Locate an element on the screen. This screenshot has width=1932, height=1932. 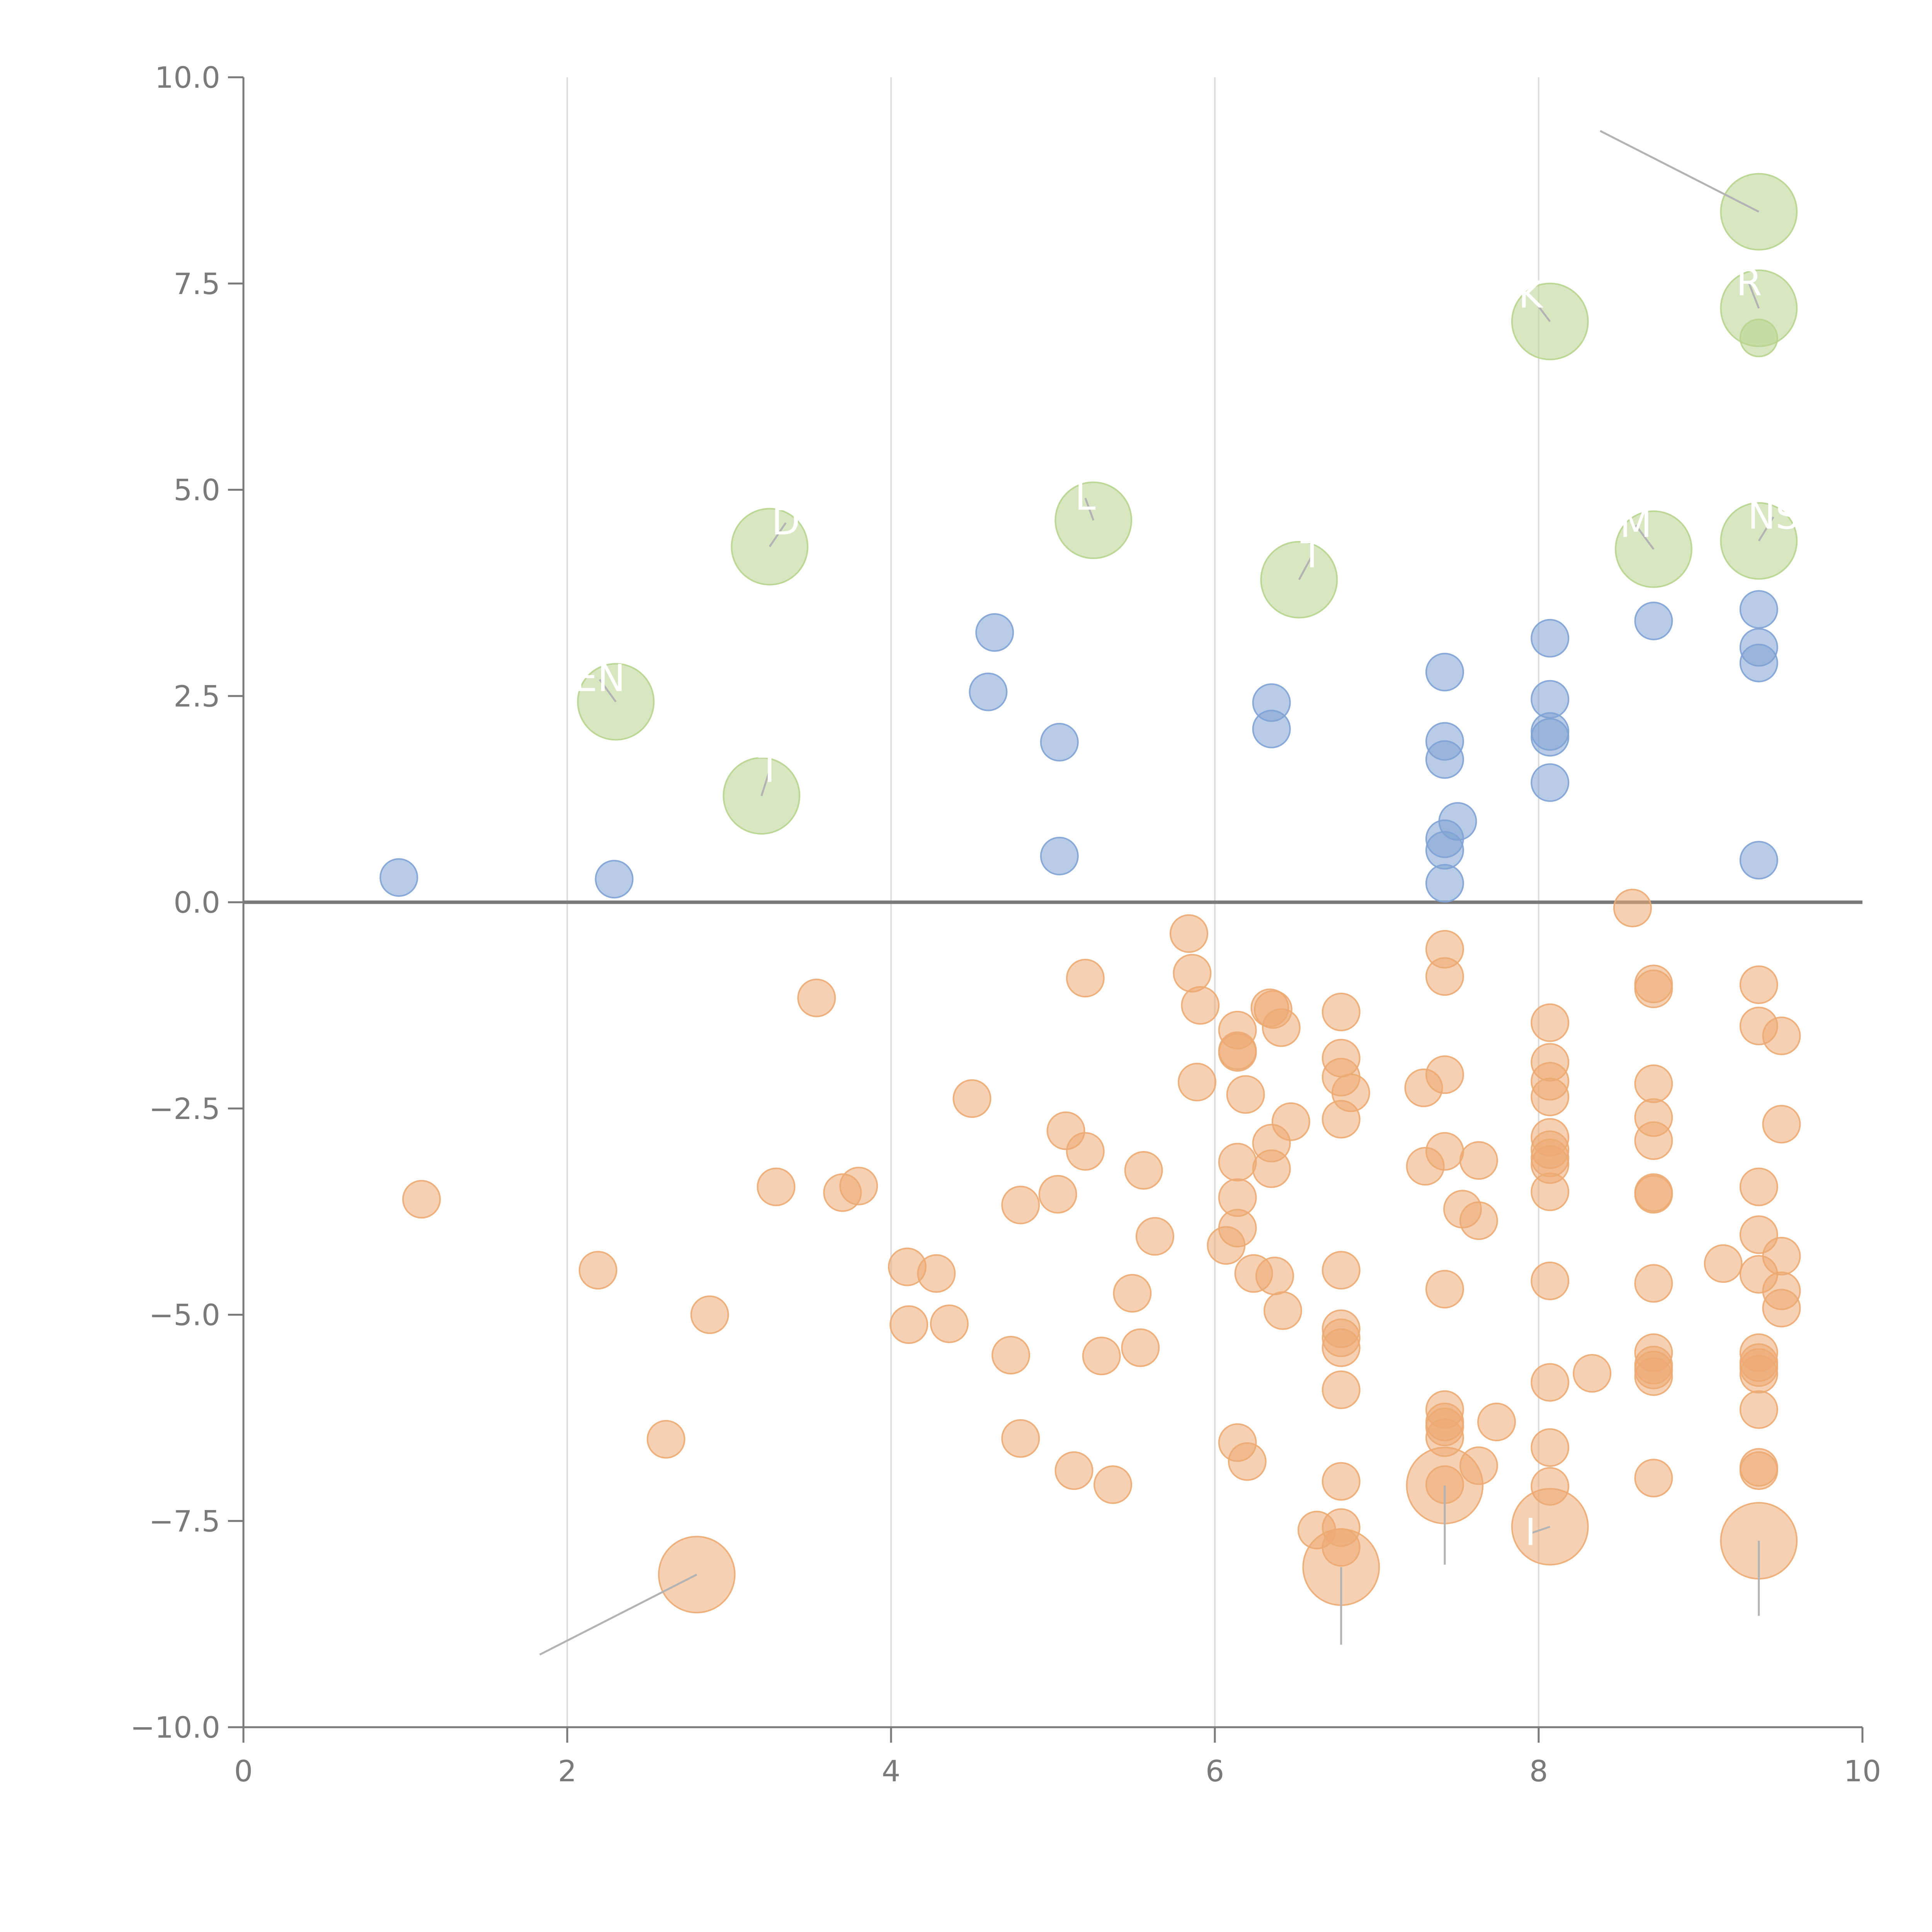
annotation-label: EN is located at coordinates (599, 678).